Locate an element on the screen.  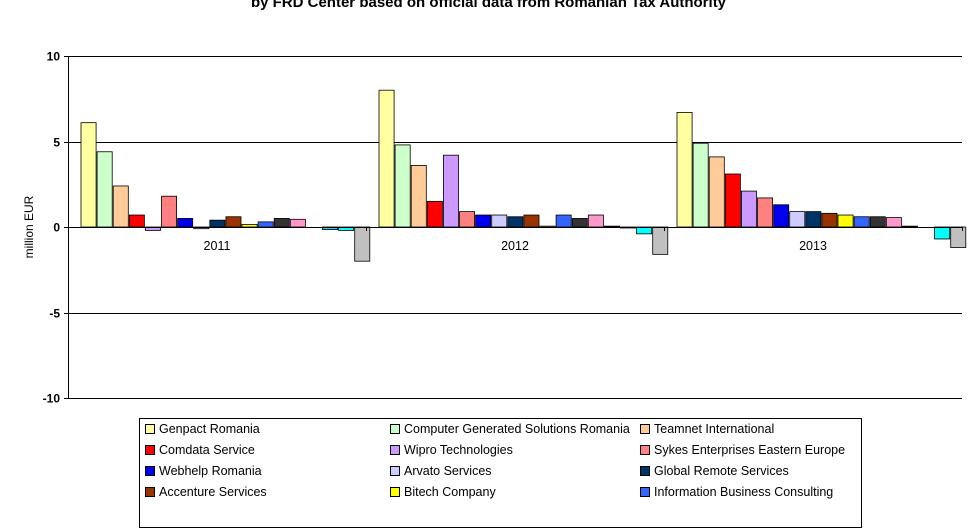
legend-item: Global Remote Services is located at coordinates (714, 471).